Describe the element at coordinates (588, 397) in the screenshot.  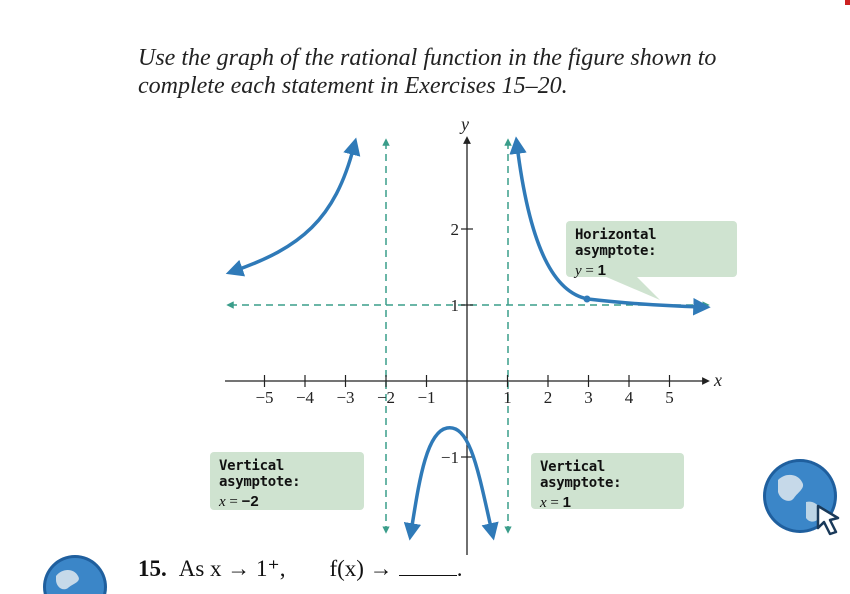
I see `x-tick-label: 3` at that location.